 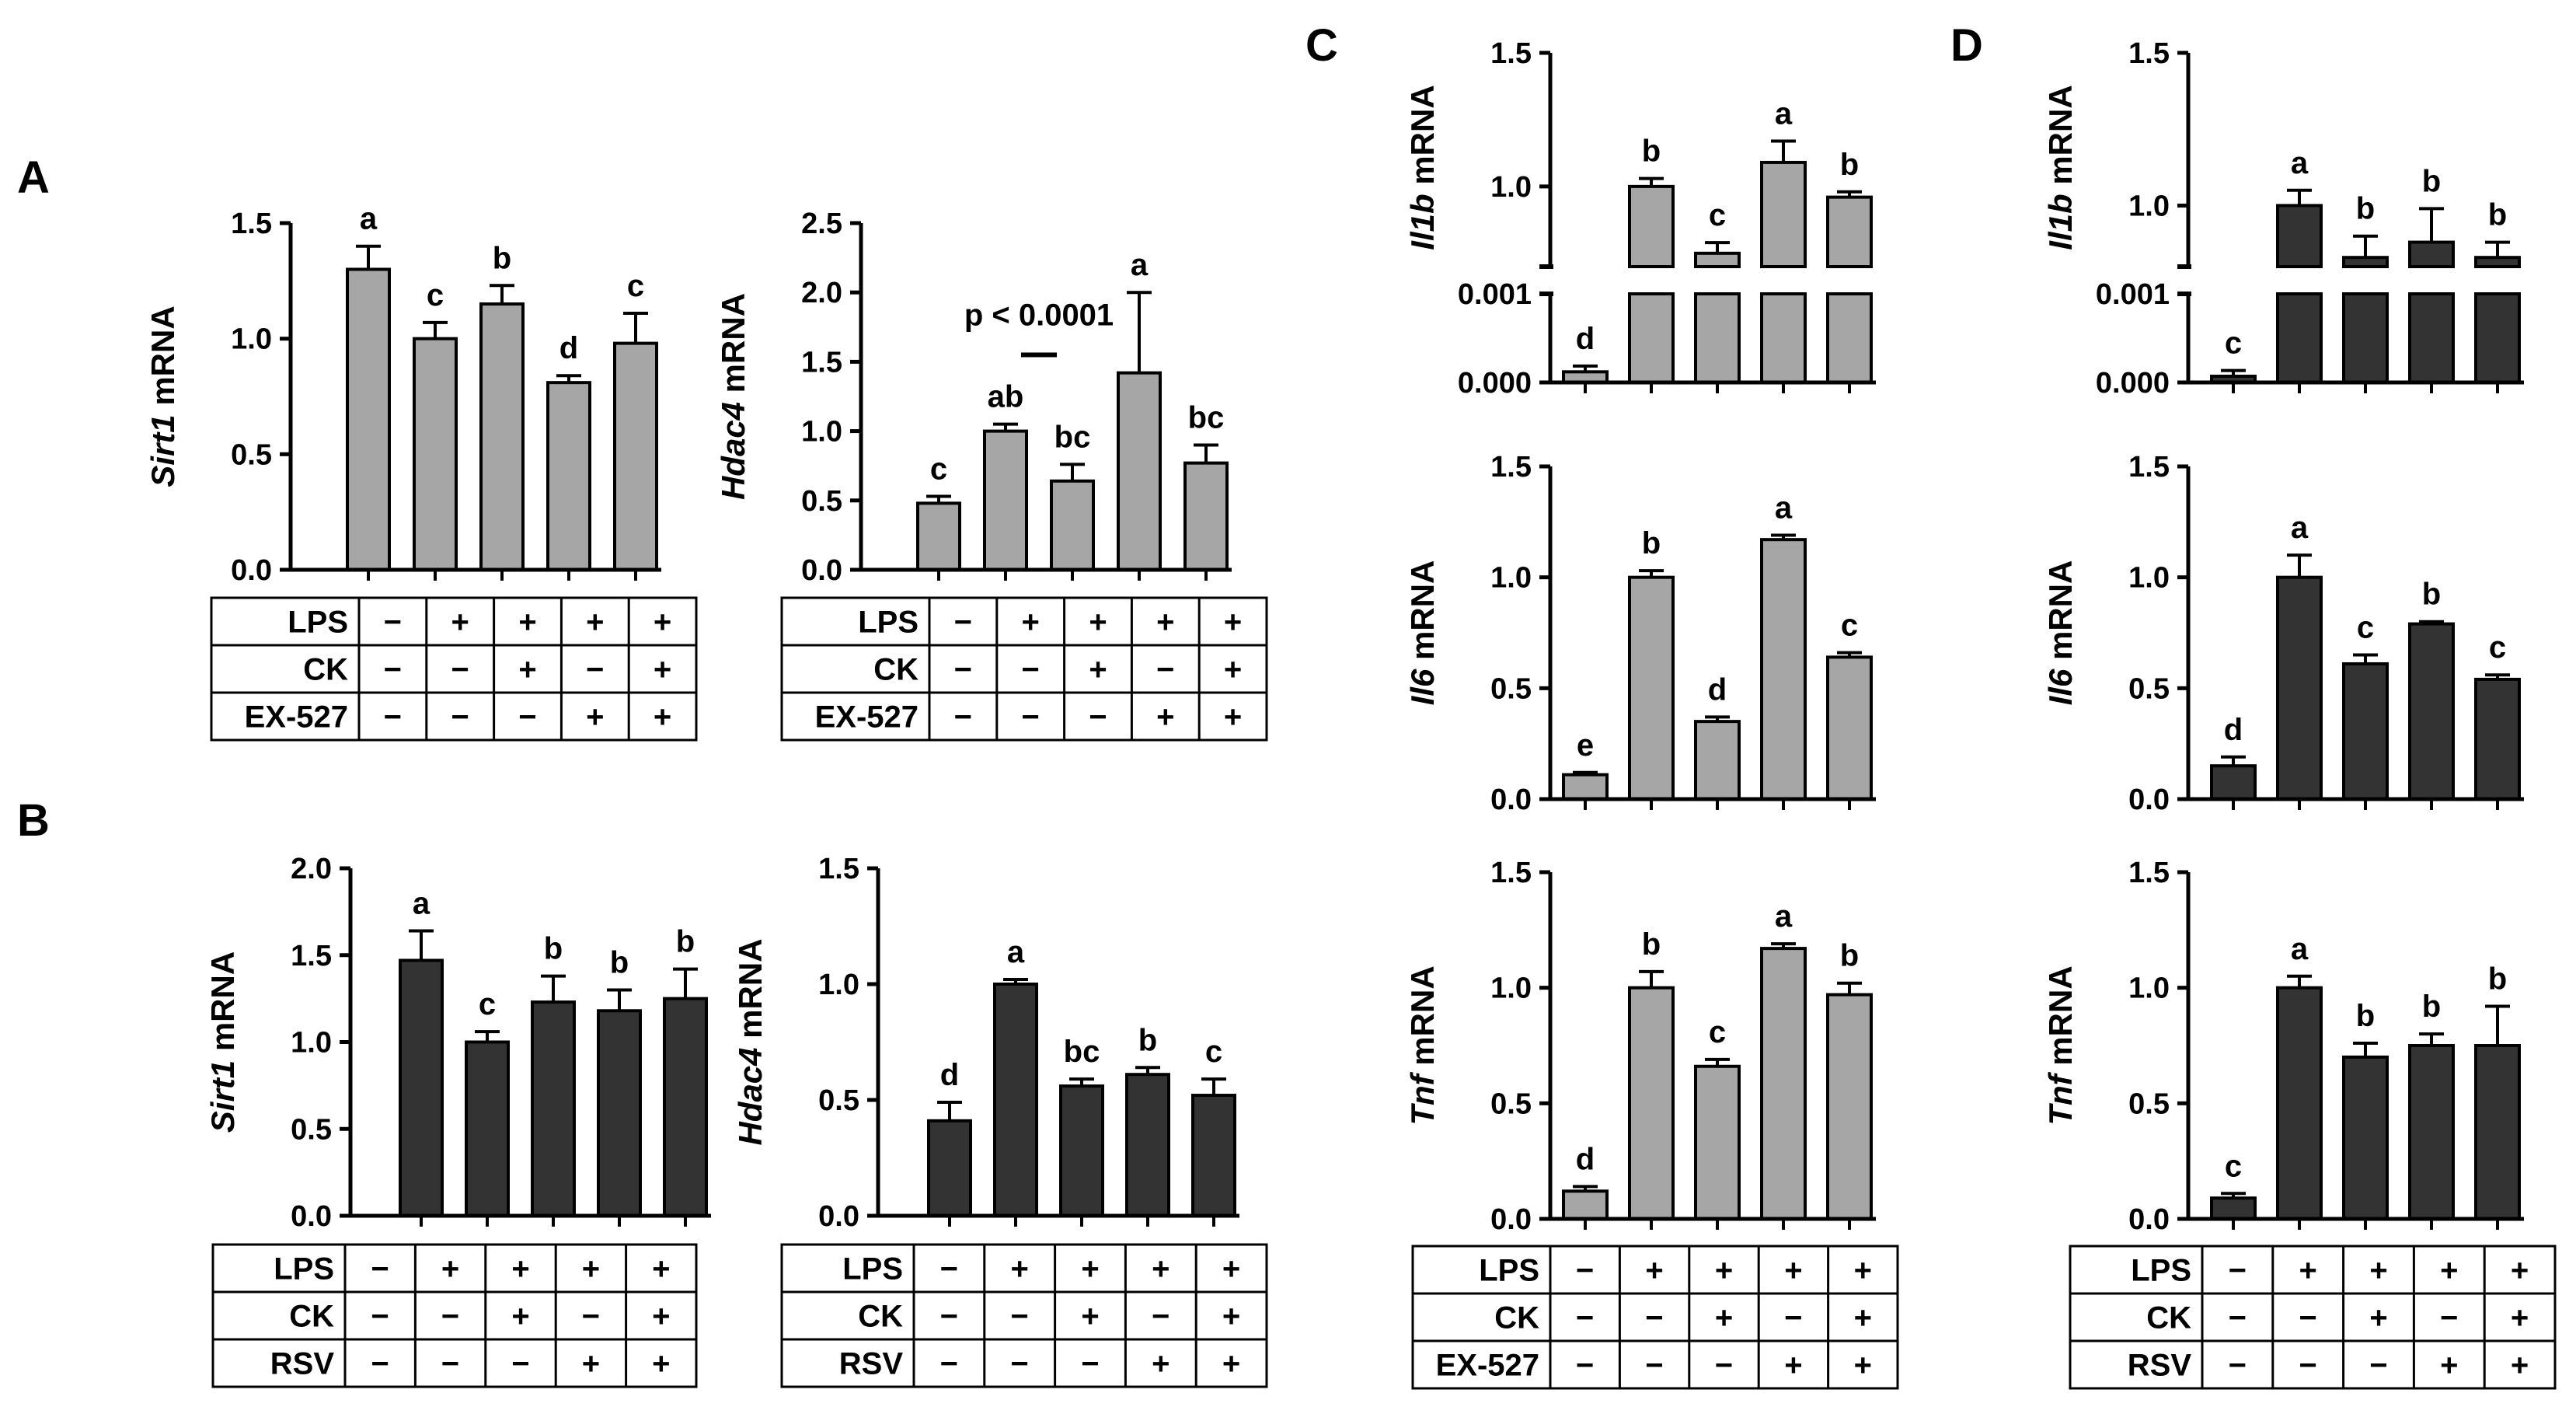 What do you see at coordinates (2431, 181) in the screenshot?
I see `chart-d1-sig-letter: b` at bounding box center [2431, 181].